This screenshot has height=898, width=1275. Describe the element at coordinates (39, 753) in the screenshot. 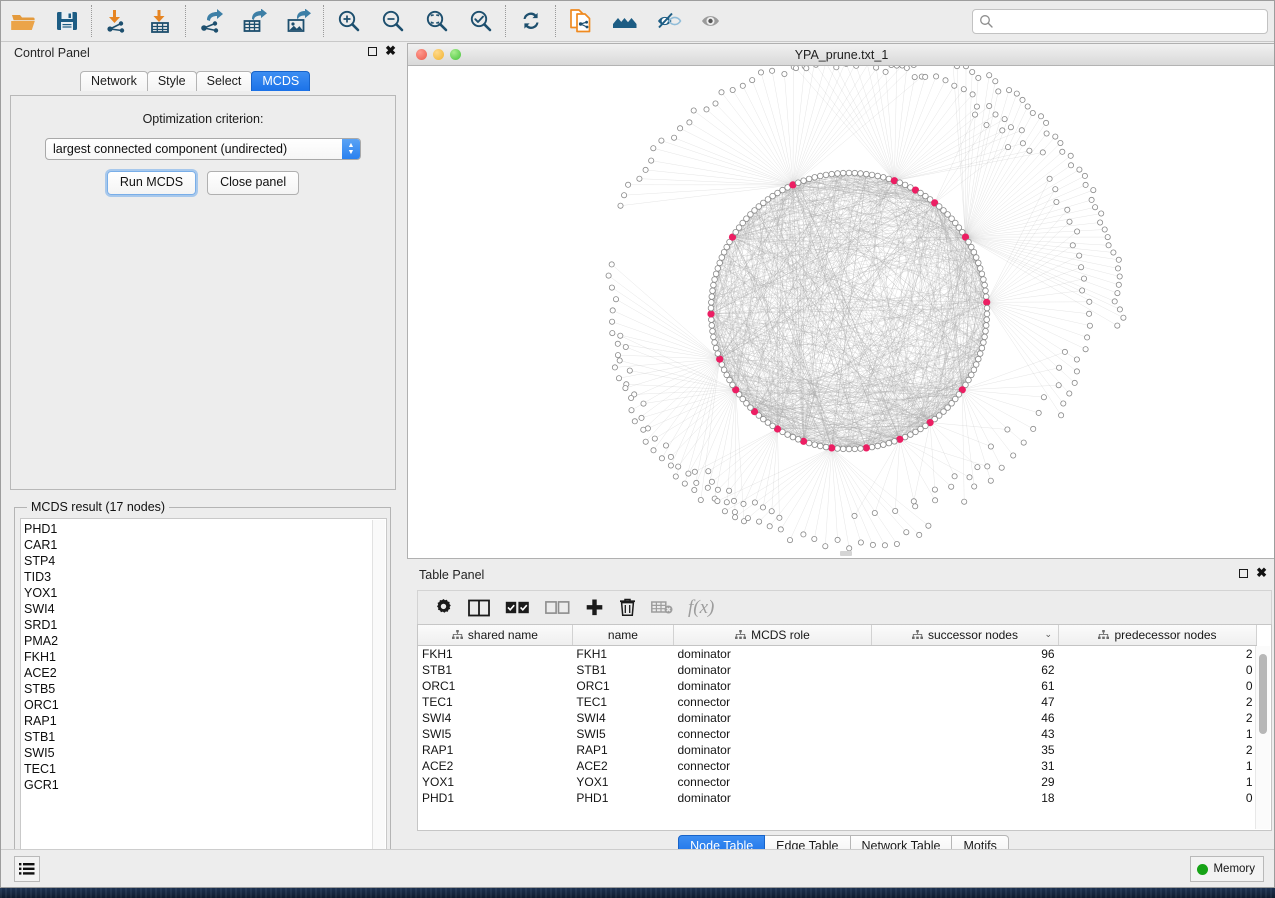

I see `list-item: SWI5` at that location.